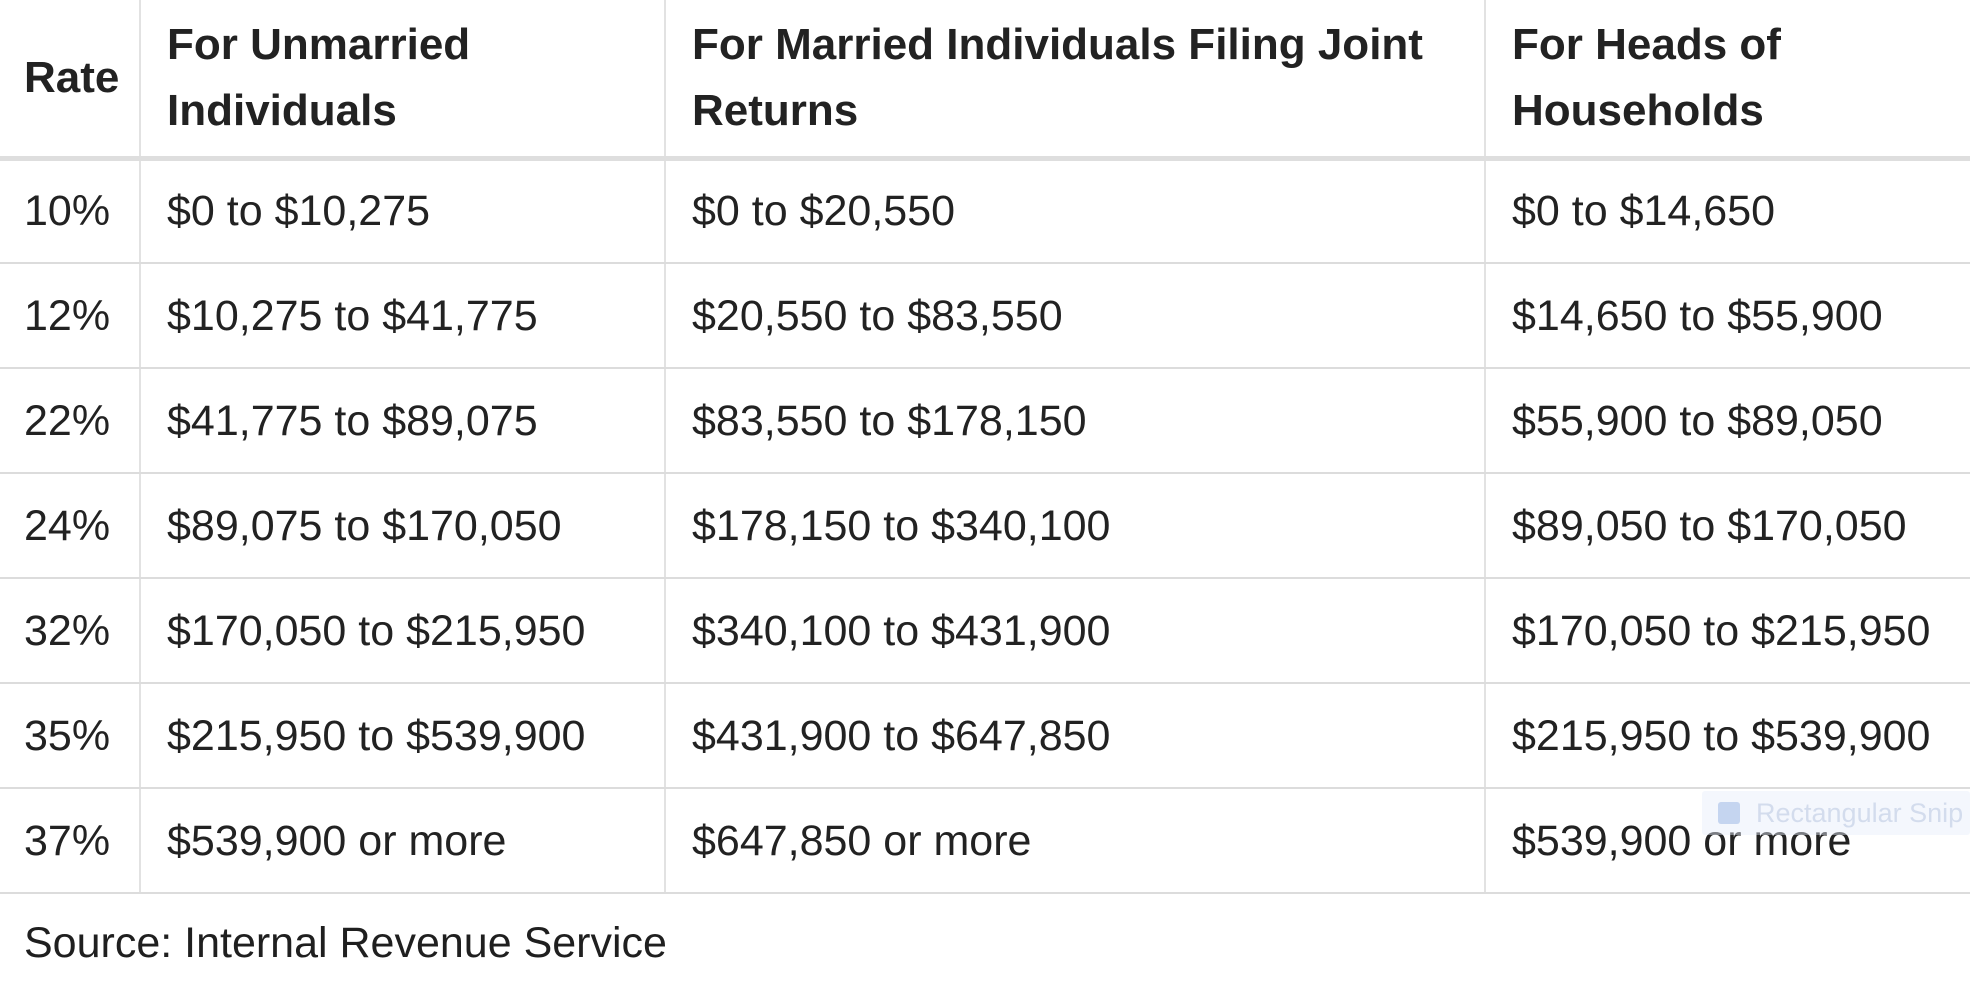  I want to click on married-joint-cell: $431,900 to $647,850, so click(1074, 736).